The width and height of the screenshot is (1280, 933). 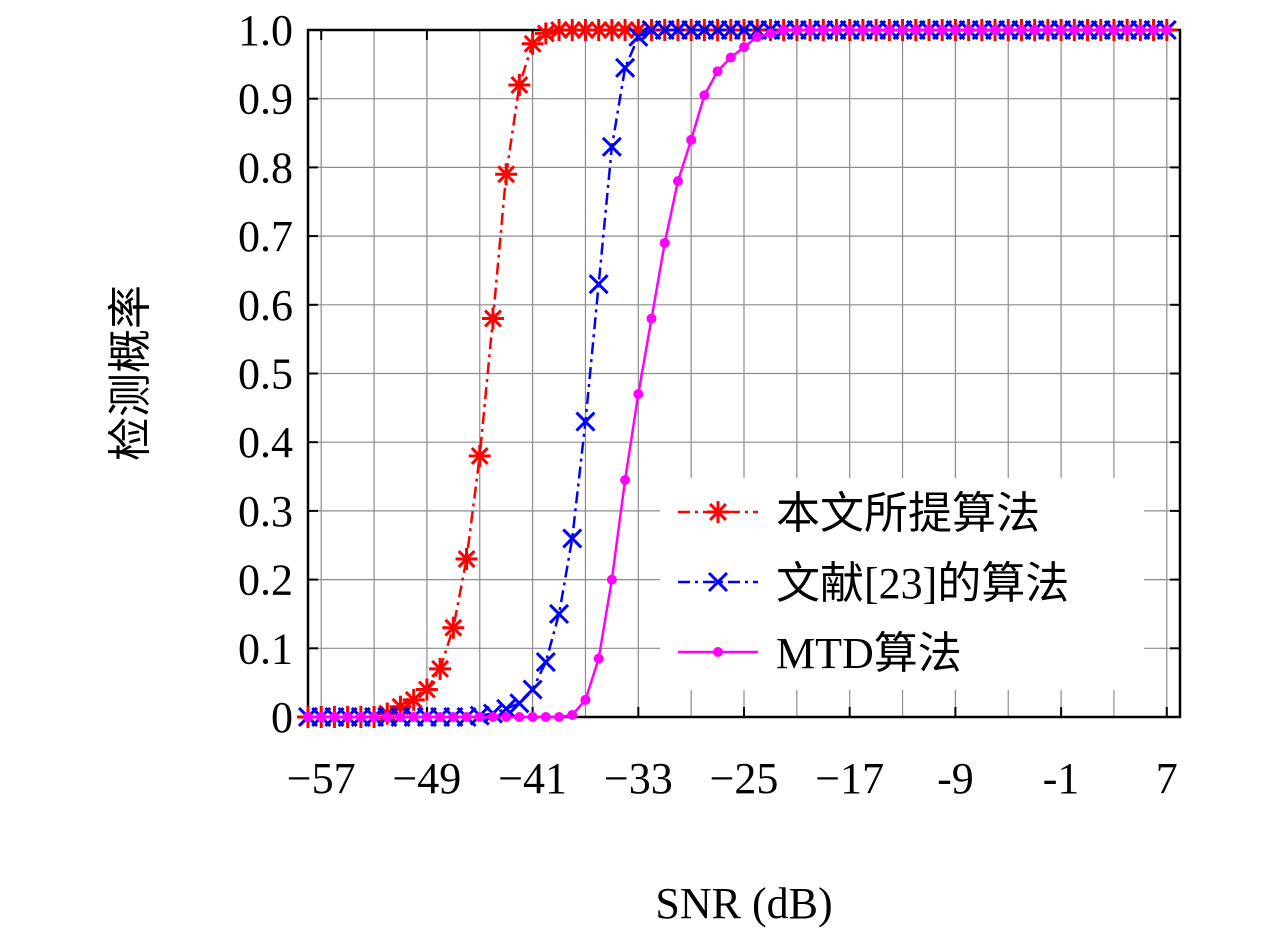 What do you see at coordinates (922, 583) in the screenshot?
I see `legend-label: 文献[23]的算法` at bounding box center [922, 583].